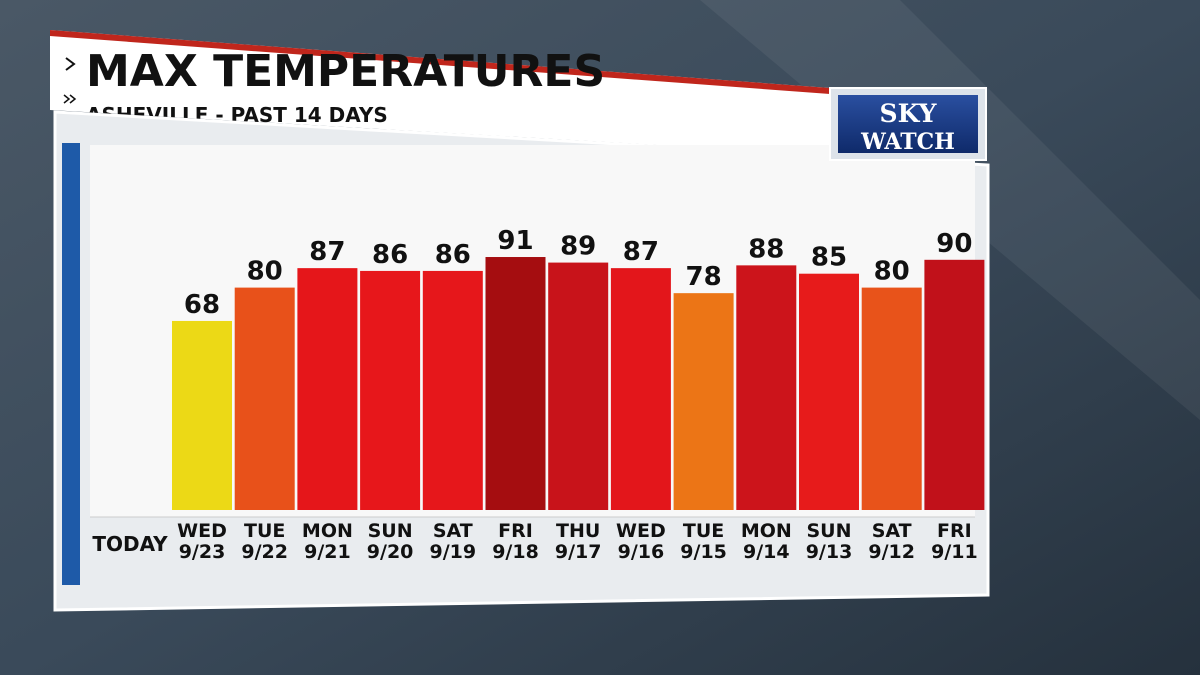 This screenshot has height=679, width=1200. What do you see at coordinates (71, 364) in the screenshot?
I see `side-bar` at bounding box center [71, 364].